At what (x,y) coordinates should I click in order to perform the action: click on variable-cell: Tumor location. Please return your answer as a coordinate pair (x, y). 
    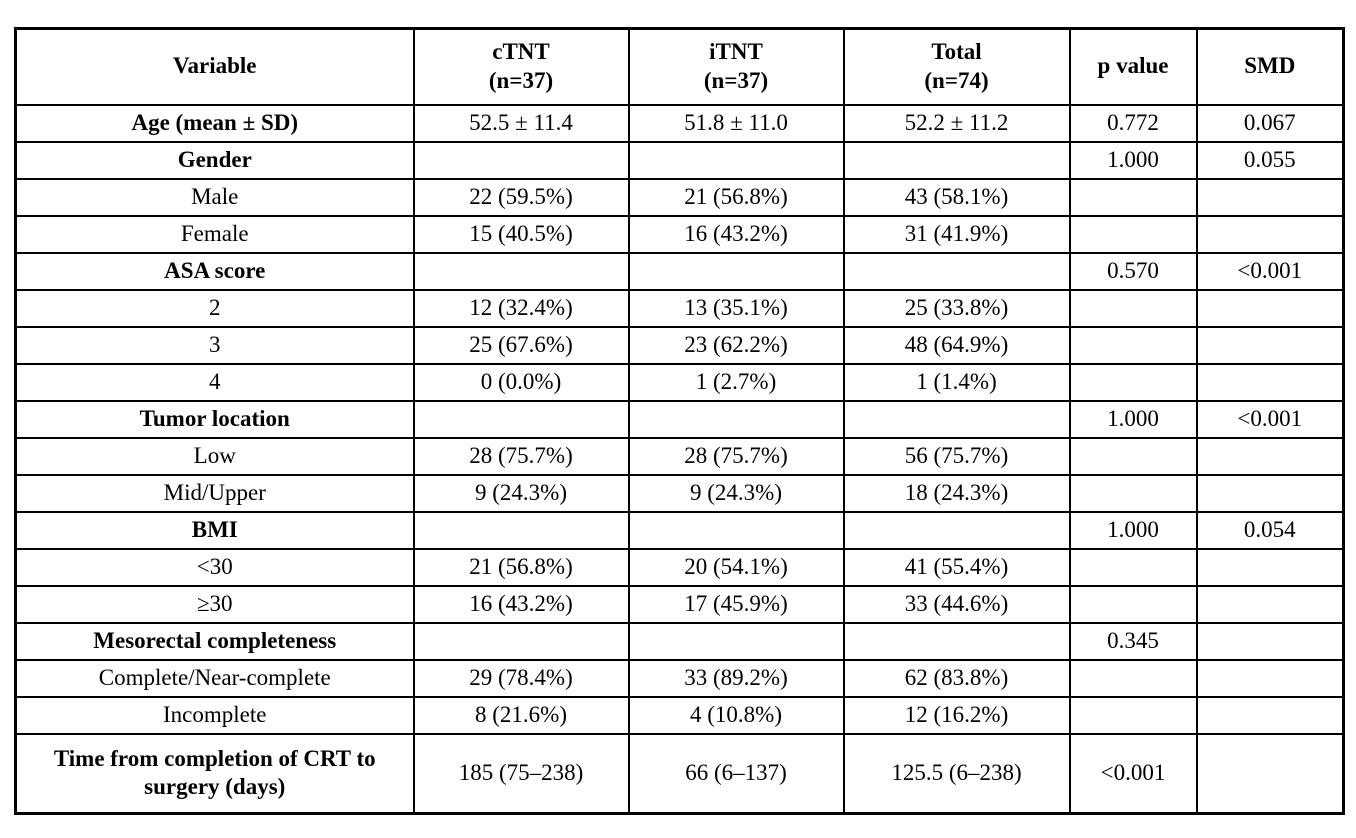
    Looking at the image, I should click on (214, 419).